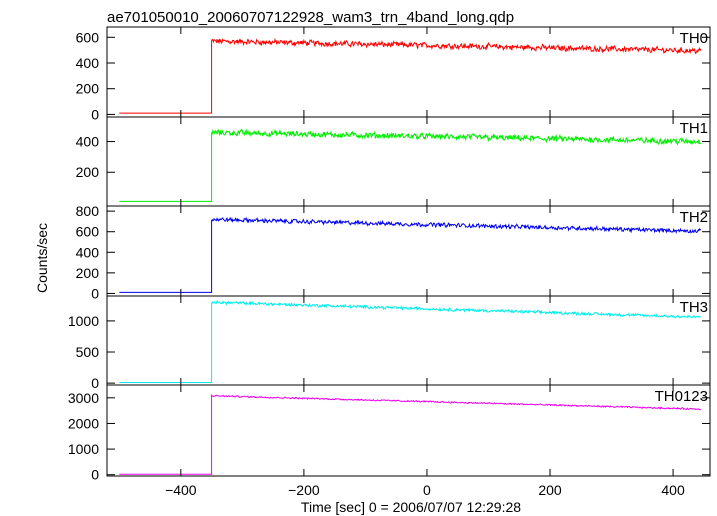 The image size is (717, 516). Describe the element at coordinates (694, 128) in the screenshot. I see `series-label-th1: TH1` at that location.